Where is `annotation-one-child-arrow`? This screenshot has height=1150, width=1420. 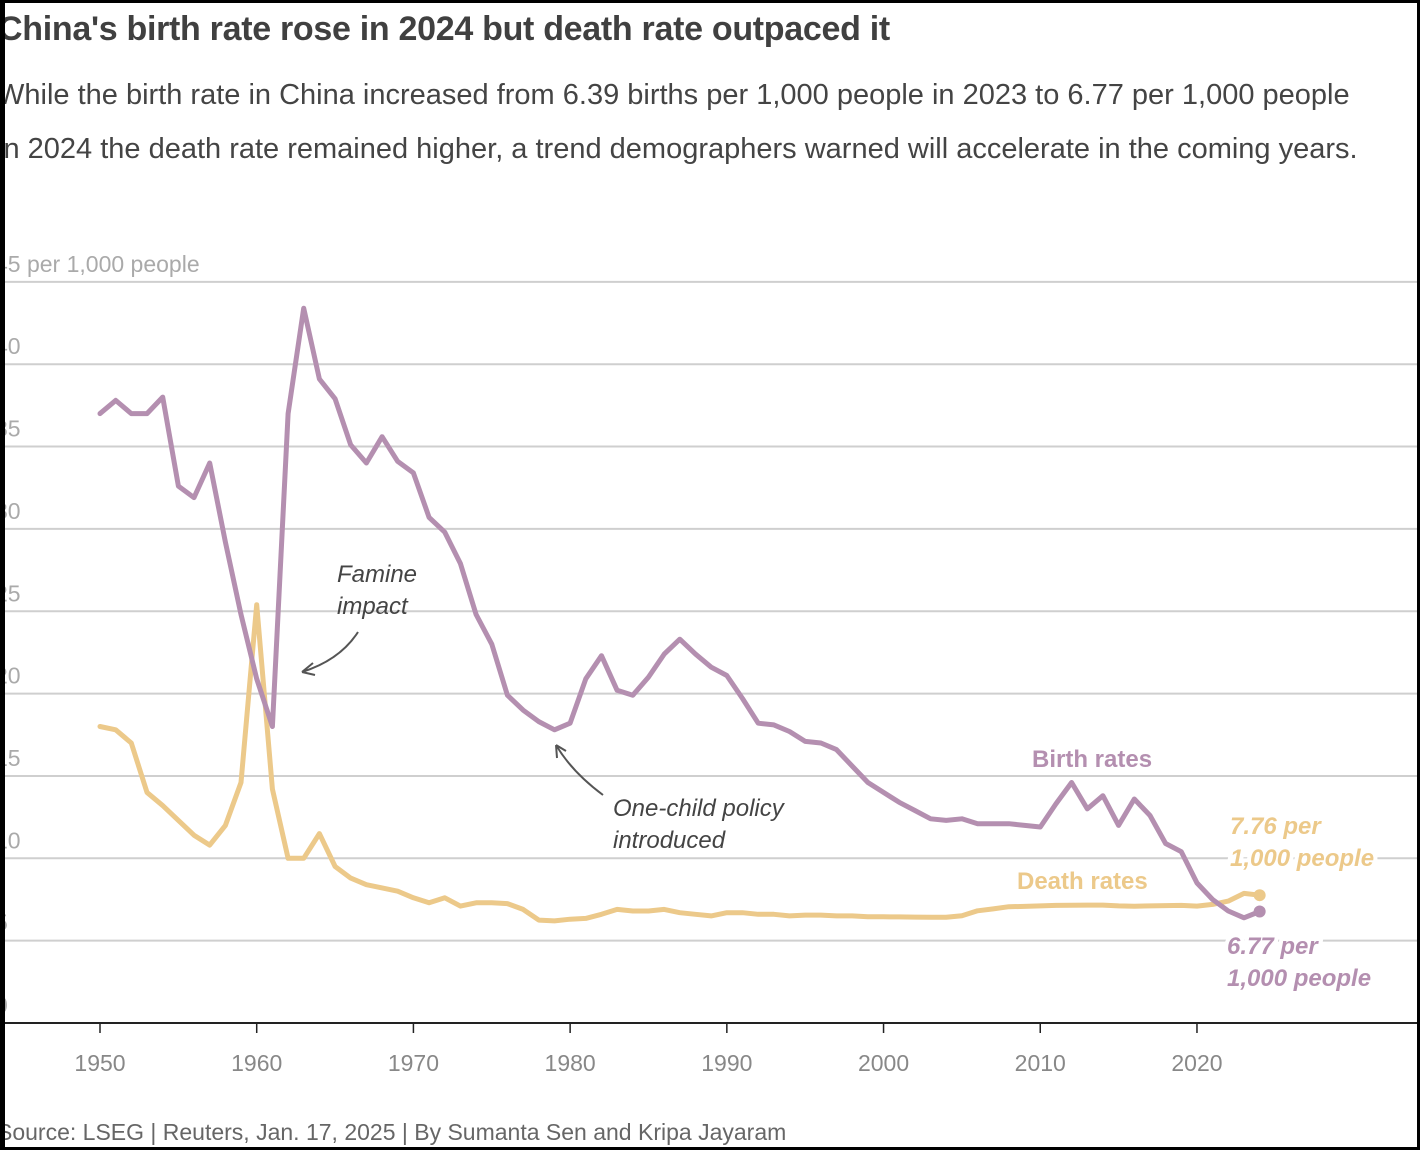 annotation-one-child-arrow is located at coordinates (579, 770).